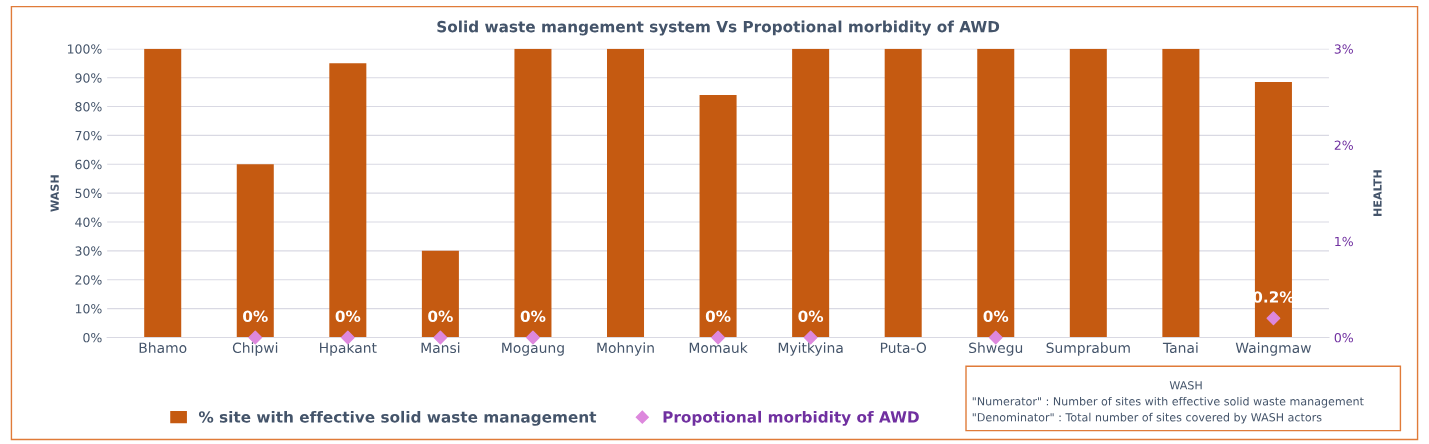 The width and height of the screenshot is (1429, 444). What do you see at coordinates (88, 251) in the screenshot?
I see `y-tick-label: 30%` at bounding box center [88, 251].